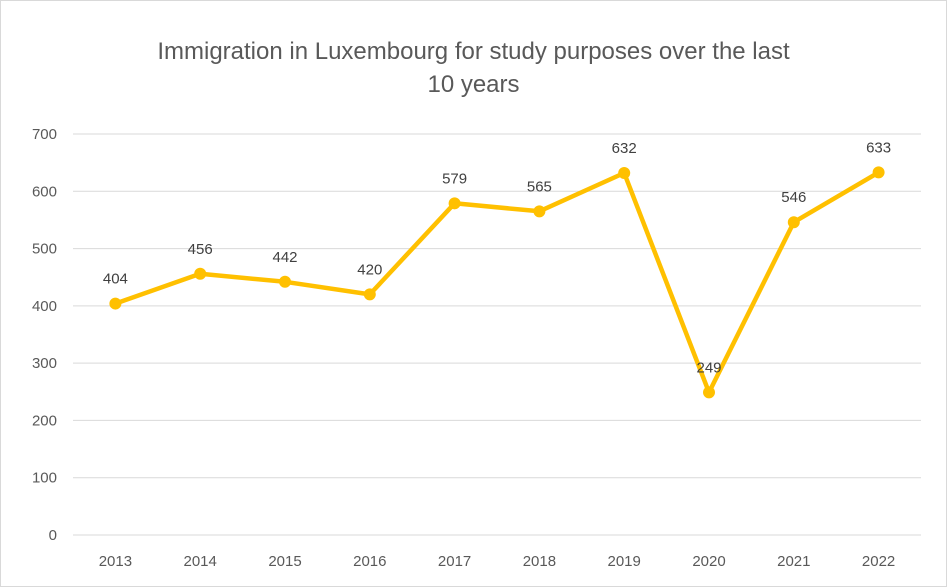  I want to click on x-tick-label-2013: 2013, so click(115, 561).